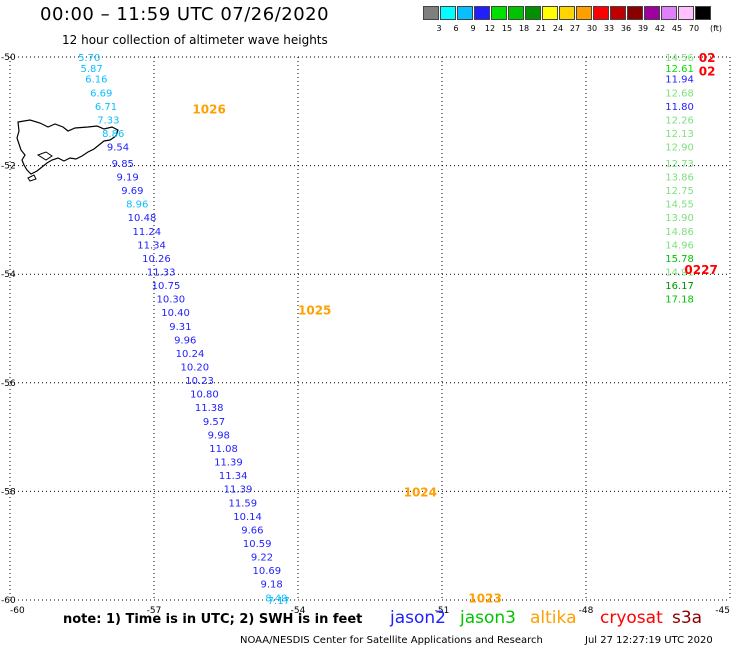 The width and height of the screenshot is (740, 650). Describe the element at coordinates (252, 530) in the screenshot. I see `jason2-wave-height: 9.66` at that location.